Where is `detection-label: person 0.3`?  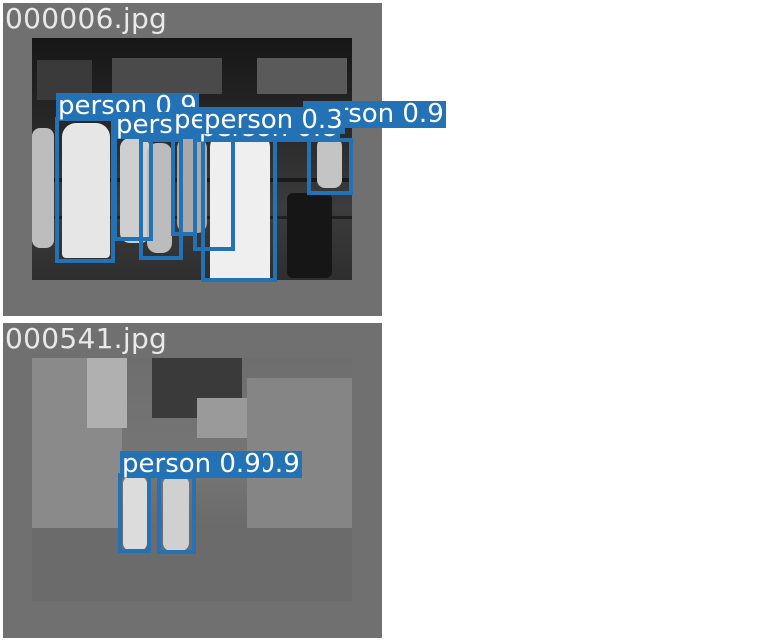
detection-label: person 0.3 is located at coordinates (273, 120).